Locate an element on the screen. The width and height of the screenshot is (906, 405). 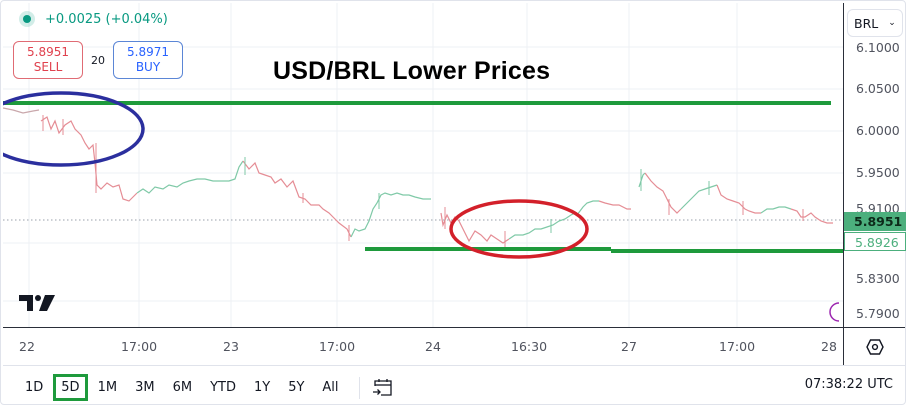
price-tick: 5.8300 is located at coordinates (878, 278).